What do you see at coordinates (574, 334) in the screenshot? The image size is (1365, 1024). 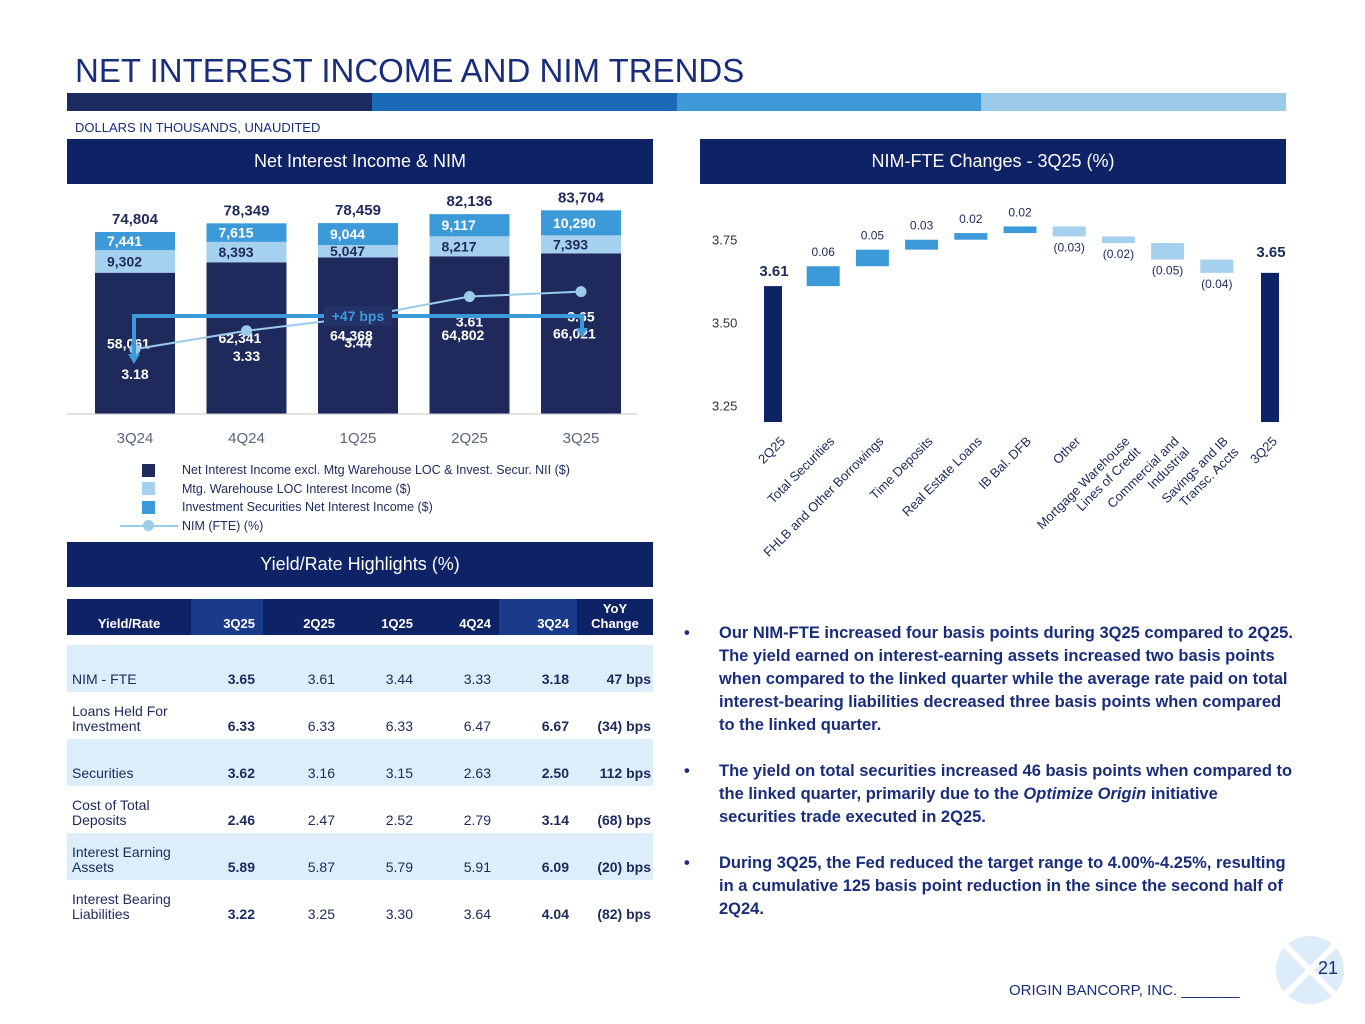 I see `bar-segment-label: 66,021` at bounding box center [574, 334].